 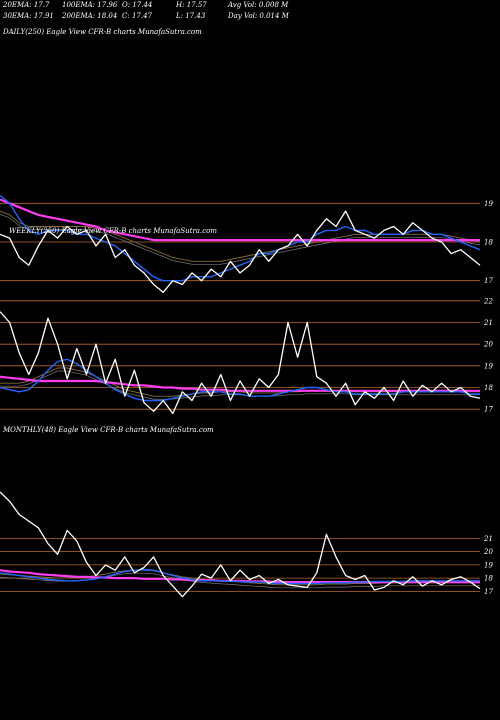 What do you see at coordinates (258, 5) in the screenshot?
I see `avg-vol-text: Avg Vol: 0.008 M` at bounding box center [258, 5].